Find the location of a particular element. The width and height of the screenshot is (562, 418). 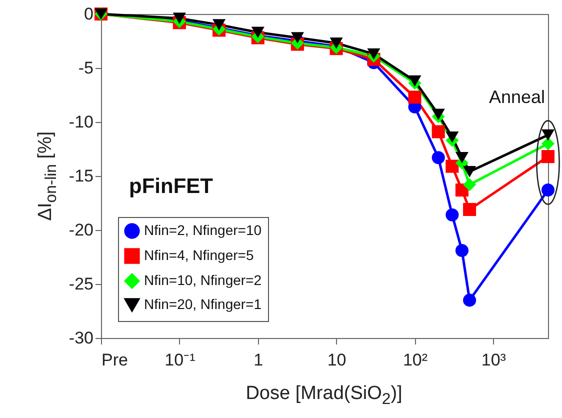

legend-label: Nfin=4, Nfinger=5 is located at coordinates (199, 255).